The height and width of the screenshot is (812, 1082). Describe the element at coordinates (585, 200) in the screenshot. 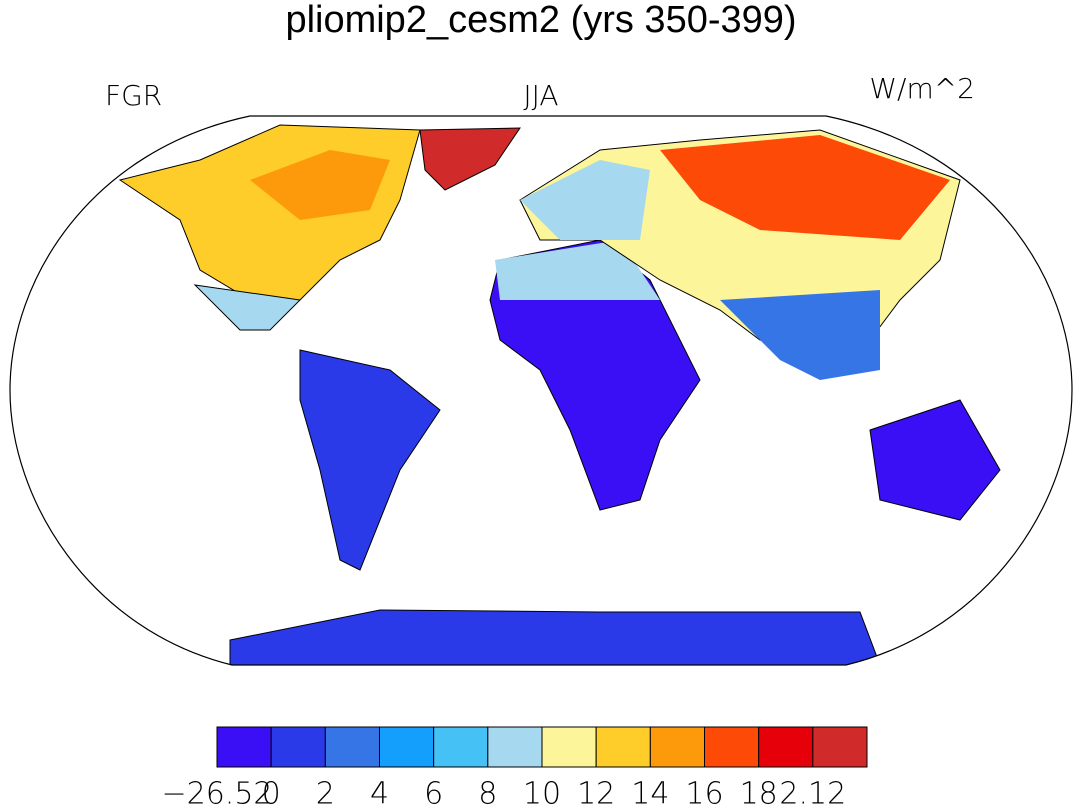

I see `europe` at that location.